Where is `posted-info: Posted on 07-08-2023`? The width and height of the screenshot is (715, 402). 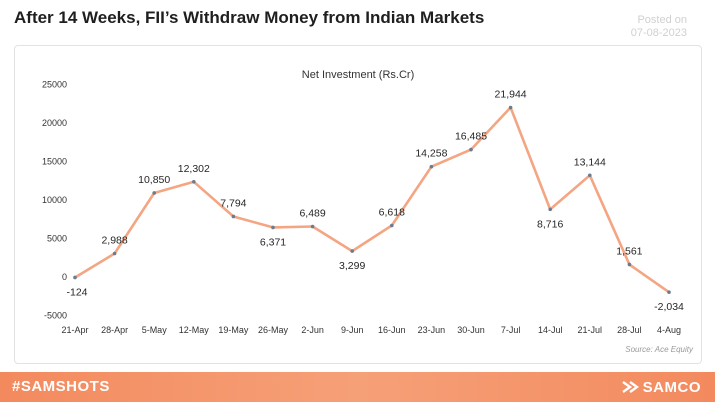 posted-info: Posted on 07-08-2023 is located at coordinates (659, 27).